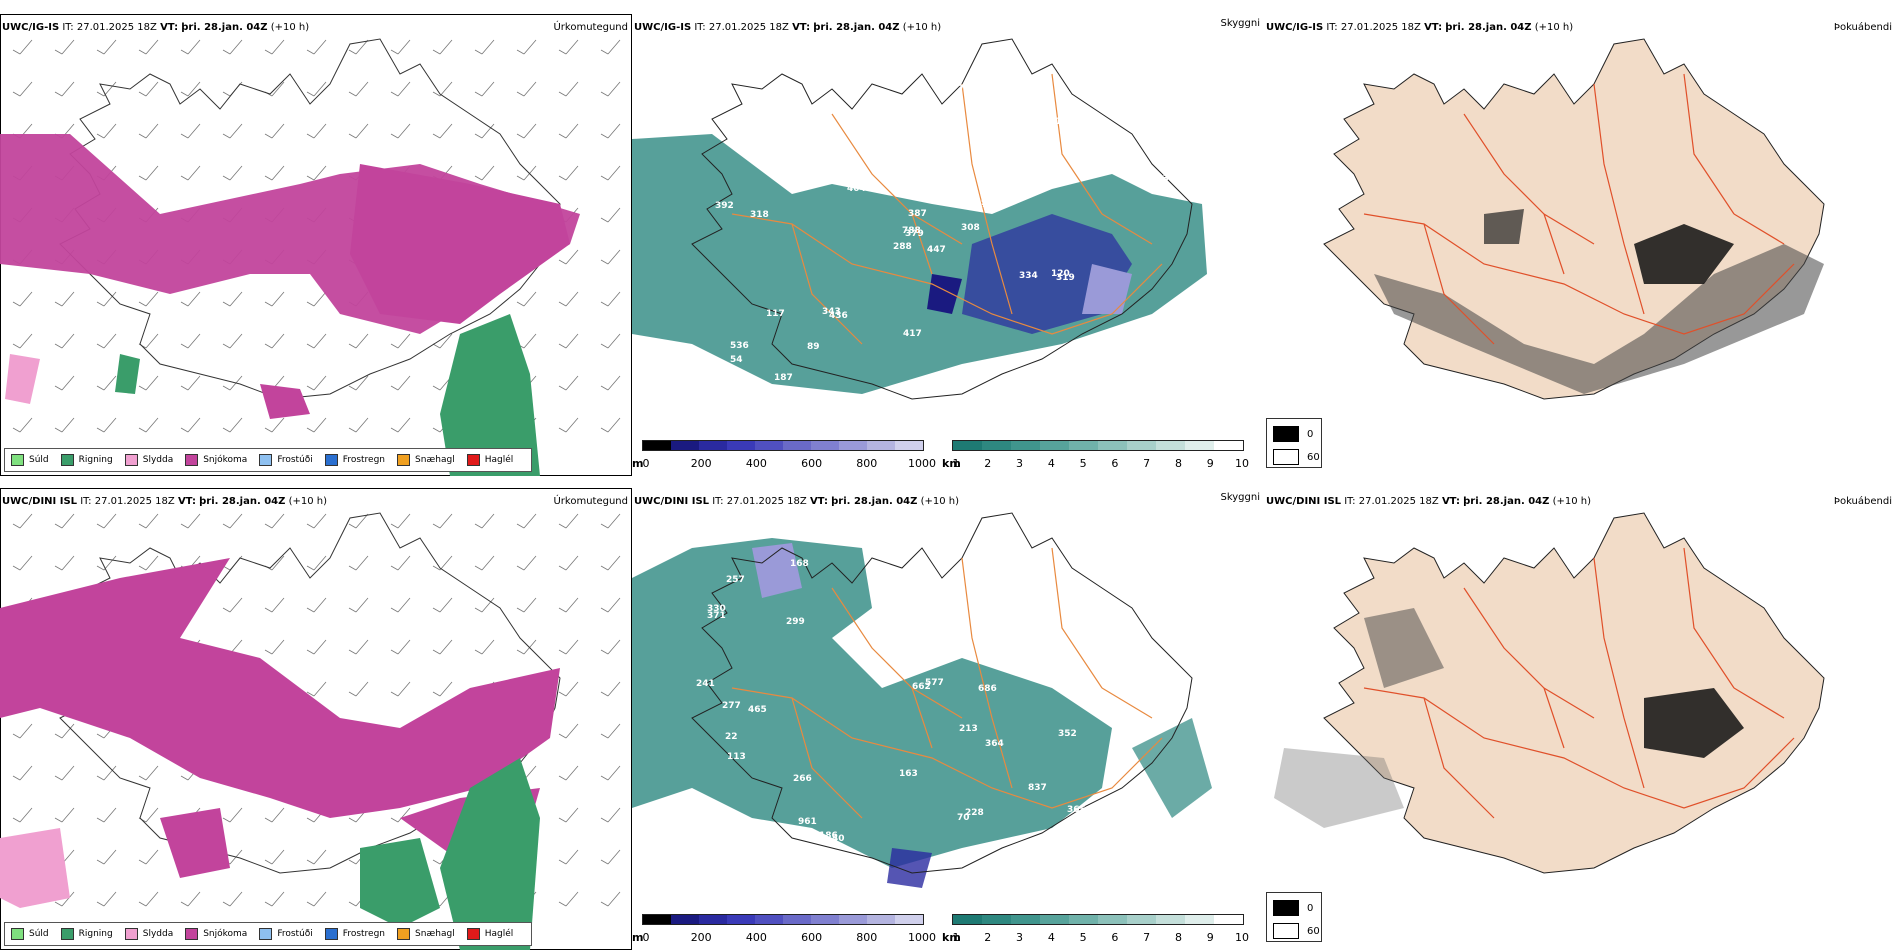  Describe the element at coordinates (646, 937) in the screenshot. I see `colorbar-tick: 0` at that location.